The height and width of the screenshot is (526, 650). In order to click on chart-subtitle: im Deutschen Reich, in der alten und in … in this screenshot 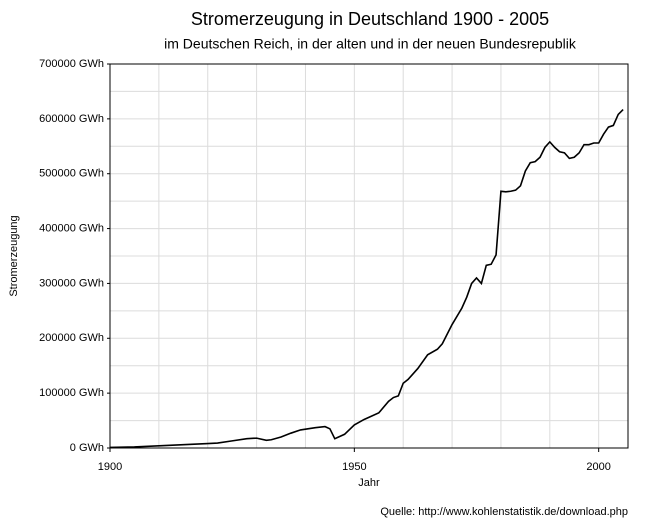, I will do `click(370, 44)`.